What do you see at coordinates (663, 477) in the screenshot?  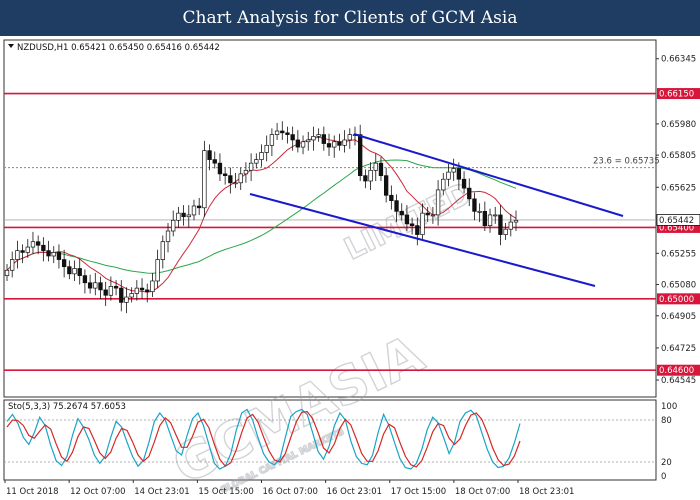 I see `stochastic-tick-label: 0` at bounding box center [663, 477].